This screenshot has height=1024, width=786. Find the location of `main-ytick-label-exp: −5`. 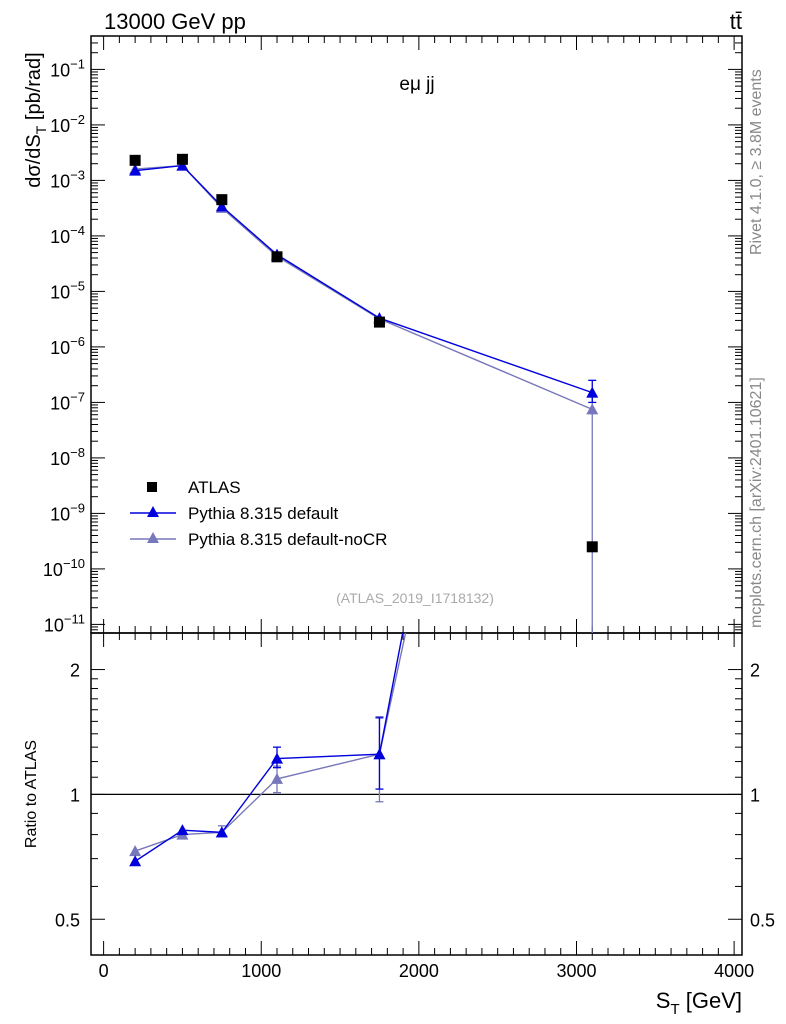

main-ytick-label-exp: −5 is located at coordinates (77, 285).